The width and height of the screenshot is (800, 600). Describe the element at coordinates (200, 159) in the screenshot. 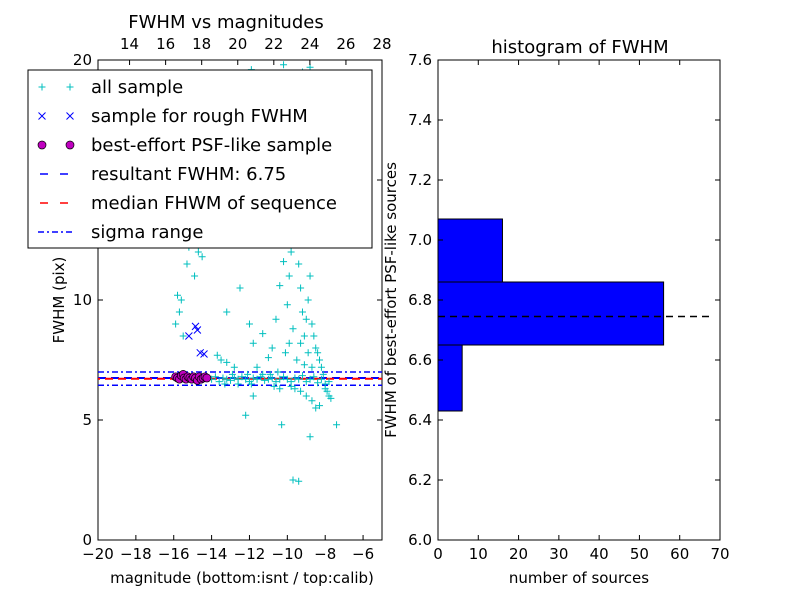

I see `legend-box` at that location.